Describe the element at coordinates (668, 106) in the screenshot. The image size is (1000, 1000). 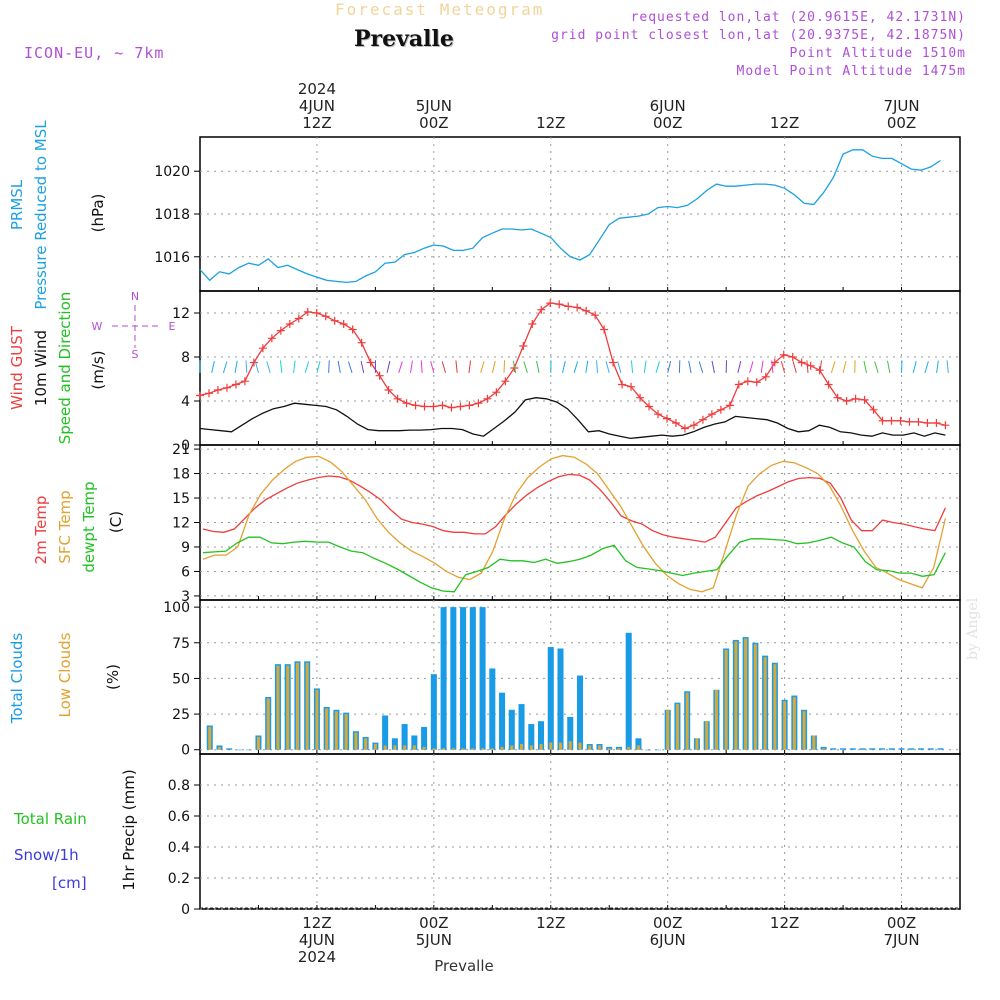
I see `top-time-label: 6JUN` at that location.